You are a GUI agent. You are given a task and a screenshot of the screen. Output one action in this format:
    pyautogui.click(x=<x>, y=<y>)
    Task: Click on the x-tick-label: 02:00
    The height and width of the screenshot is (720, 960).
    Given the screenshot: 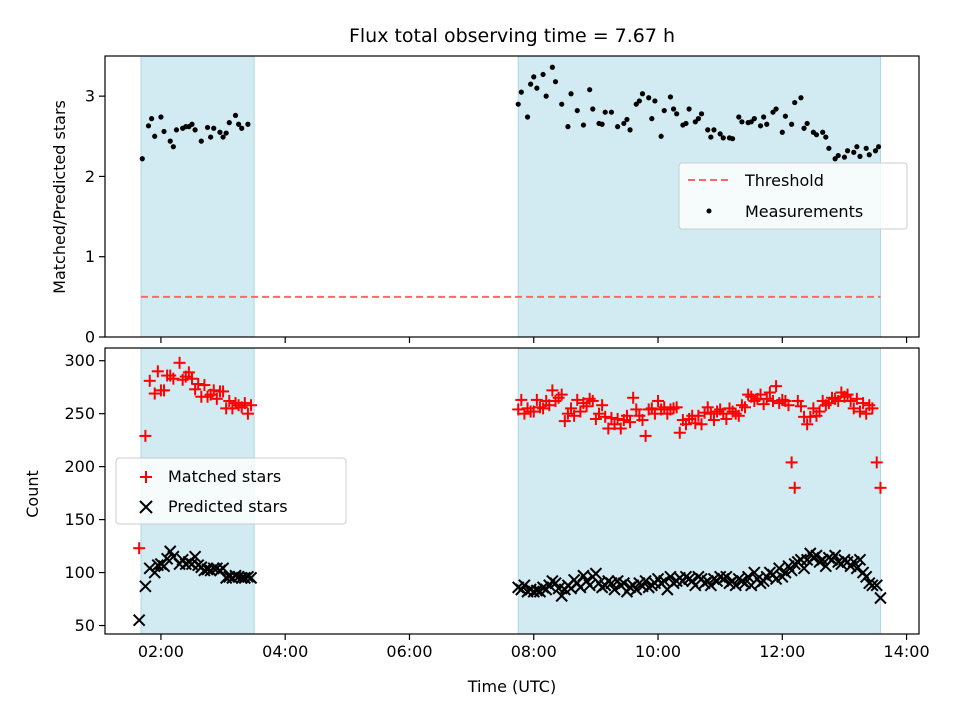 What is the action you would take?
    pyautogui.click(x=161, y=651)
    